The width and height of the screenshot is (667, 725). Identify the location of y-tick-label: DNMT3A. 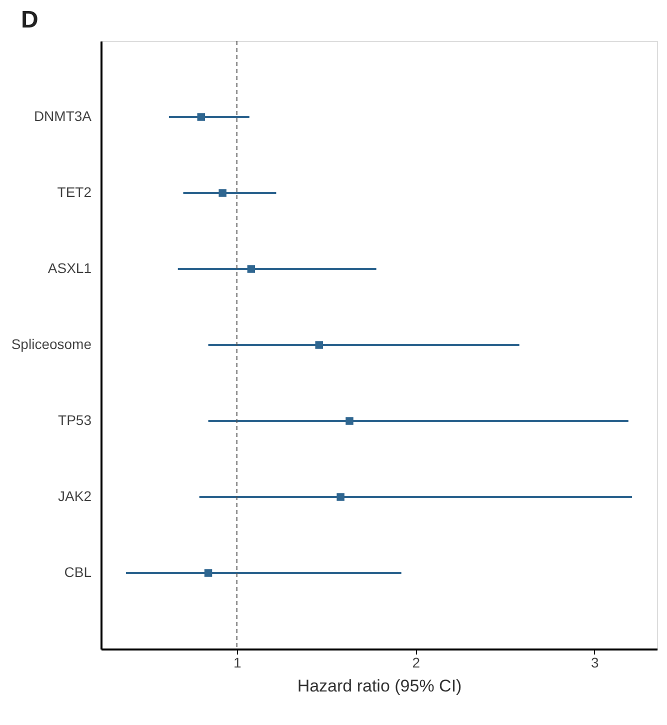
(63, 116).